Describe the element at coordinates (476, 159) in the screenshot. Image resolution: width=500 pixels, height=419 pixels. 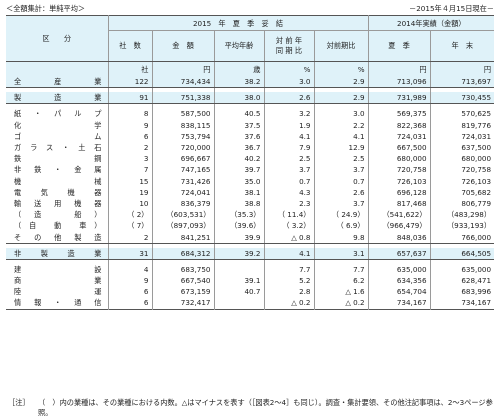
I see `cell-year-end: 680,000` at that location.